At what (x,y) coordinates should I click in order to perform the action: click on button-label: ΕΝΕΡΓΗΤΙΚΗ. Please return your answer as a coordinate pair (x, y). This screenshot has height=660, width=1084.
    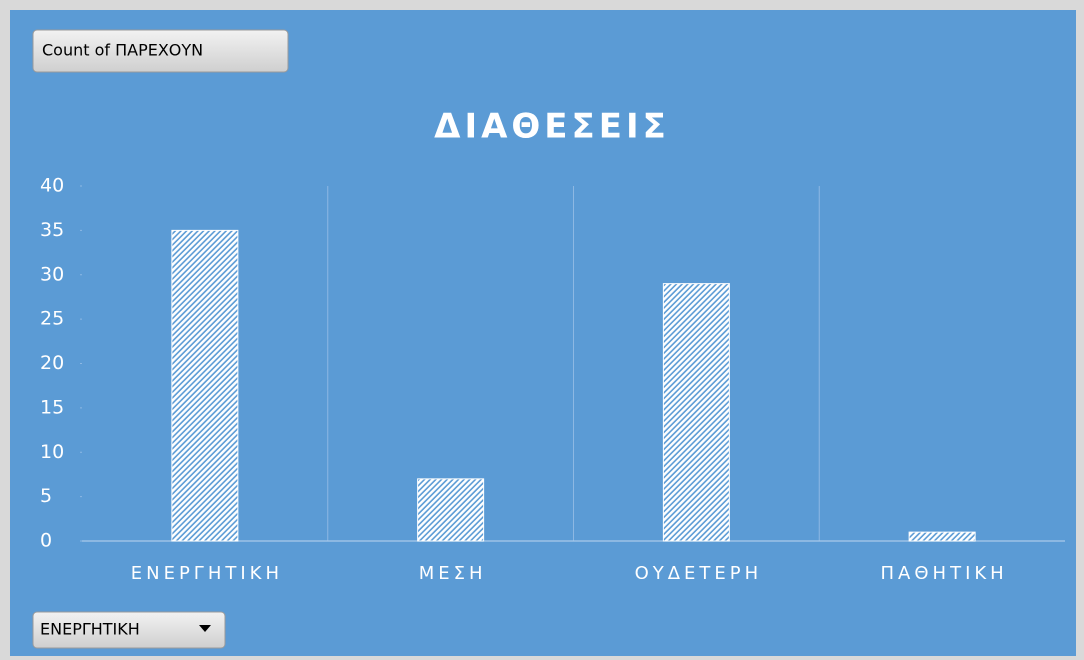
    Looking at the image, I should click on (90, 629).